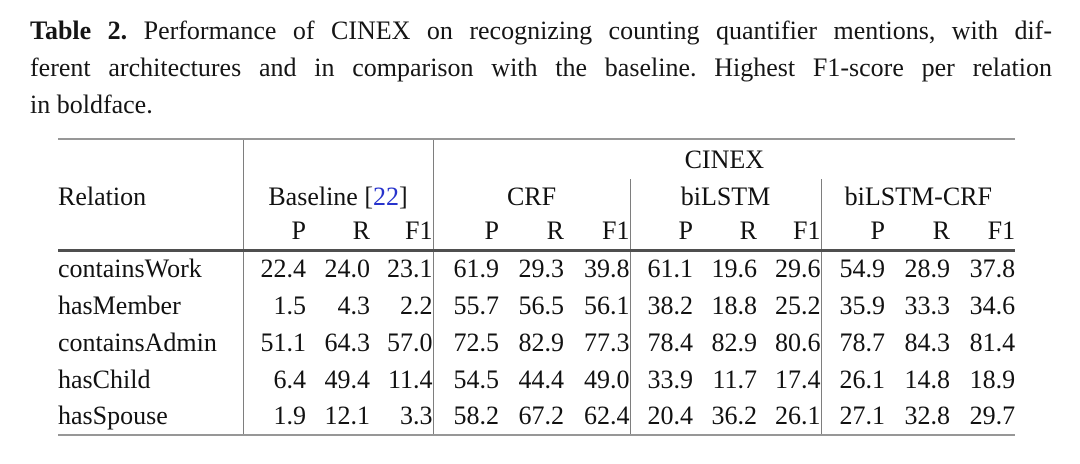 Image resolution: width=1080 pixels, height=464 pixels. Describe the element at coordinates (726, 196) in the screenshot. I see `bilstm-group-header: biLSTM` at that location.